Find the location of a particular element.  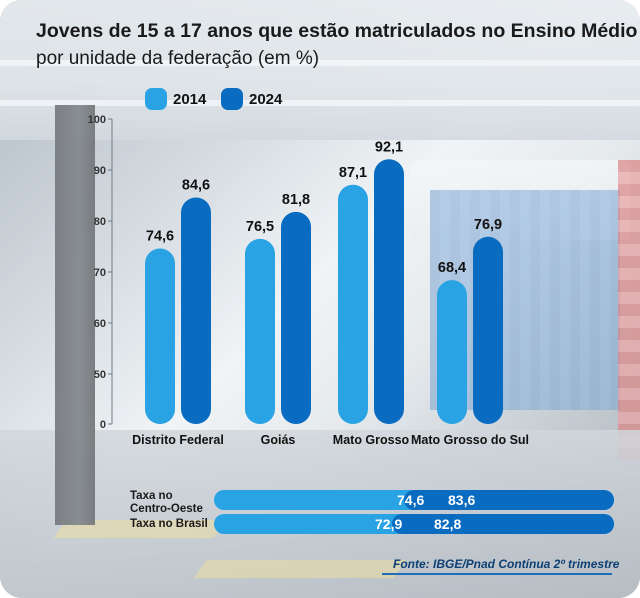

summary-row-label-brasil: Taxa no Brasil is located at coordinates (169, 524).